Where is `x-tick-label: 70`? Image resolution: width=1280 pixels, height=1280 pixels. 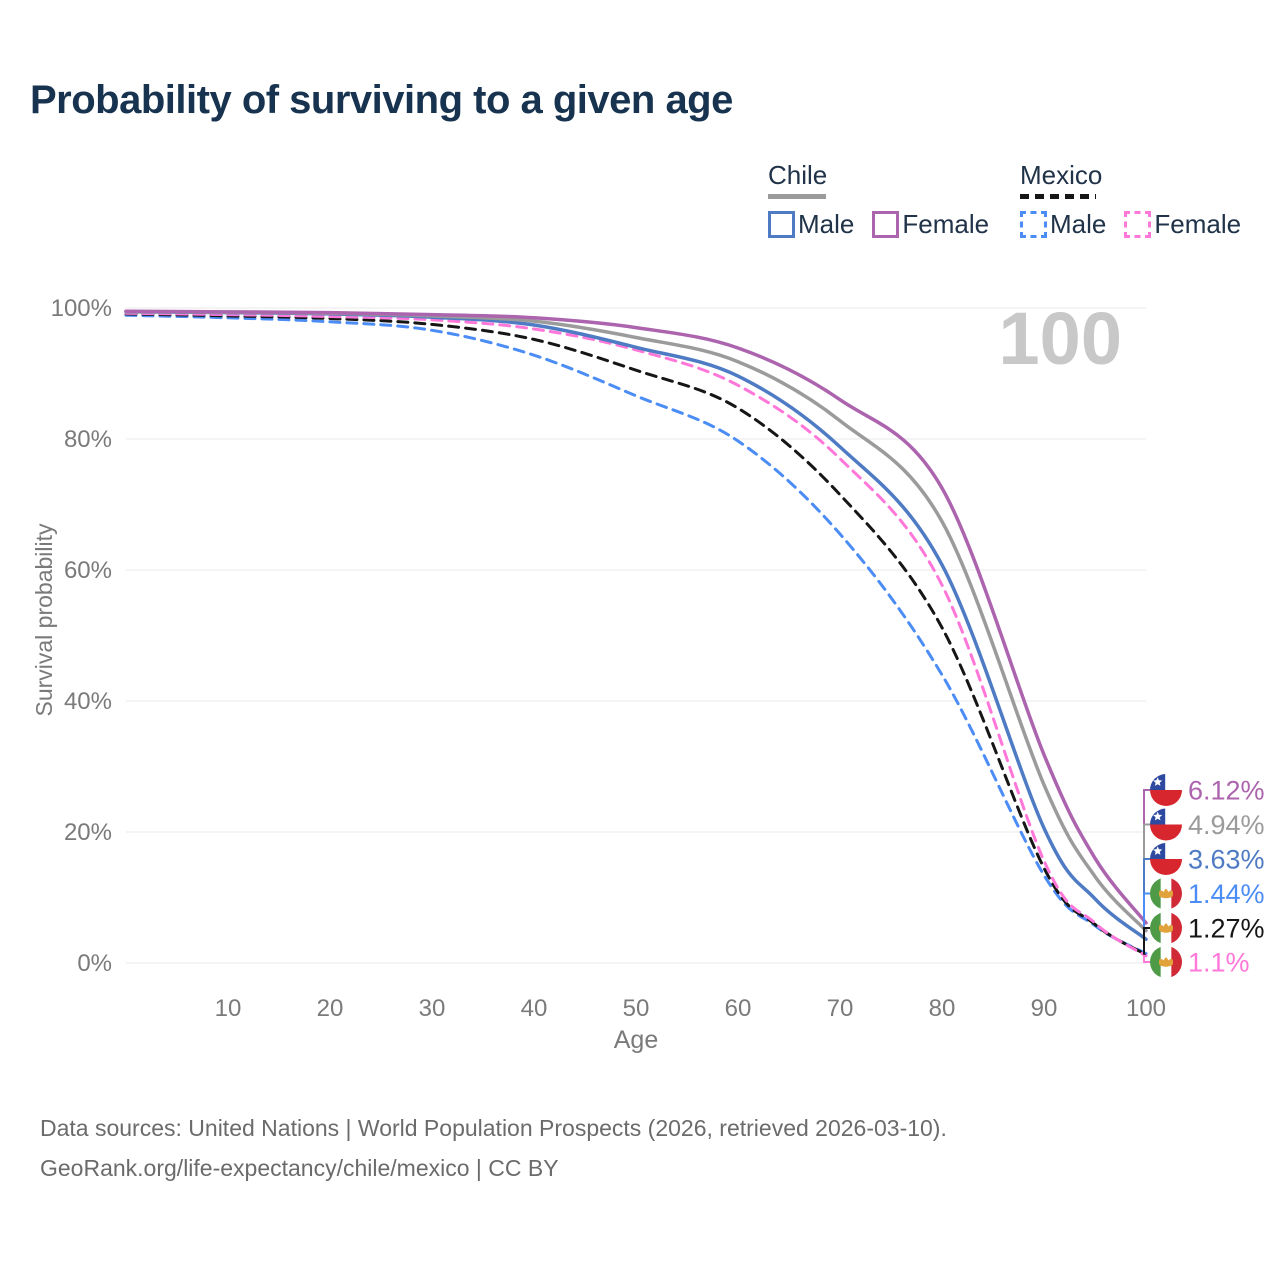 x-tick-label: 70 is located at coordinates (840, 1008).